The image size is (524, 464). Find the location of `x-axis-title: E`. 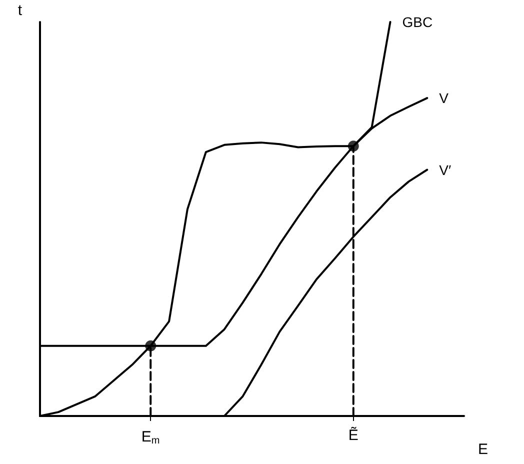

x-axis-title: E is located at coordinates (483, 449).